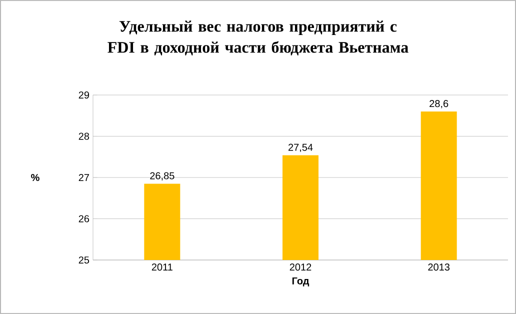 This screenshot has height=314, width=516. What do you see at coordinates (301, 281) in the screenshot?
I see `x-axis-title: Год` at bounding box center [301, 281].